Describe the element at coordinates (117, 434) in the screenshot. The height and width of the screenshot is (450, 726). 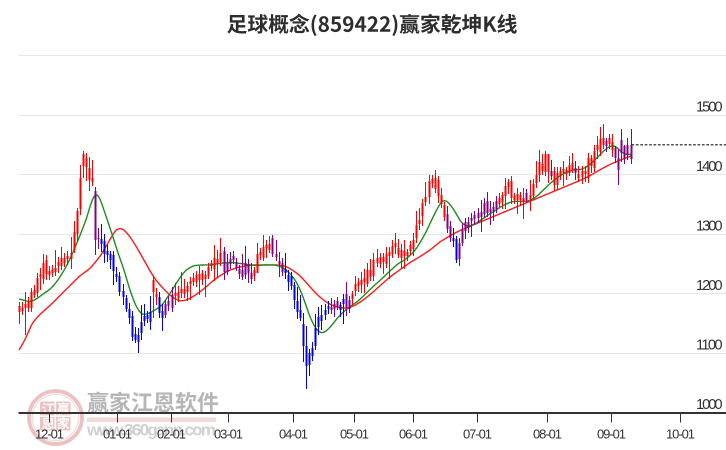
I see `svg-text: 01-01` at that location.